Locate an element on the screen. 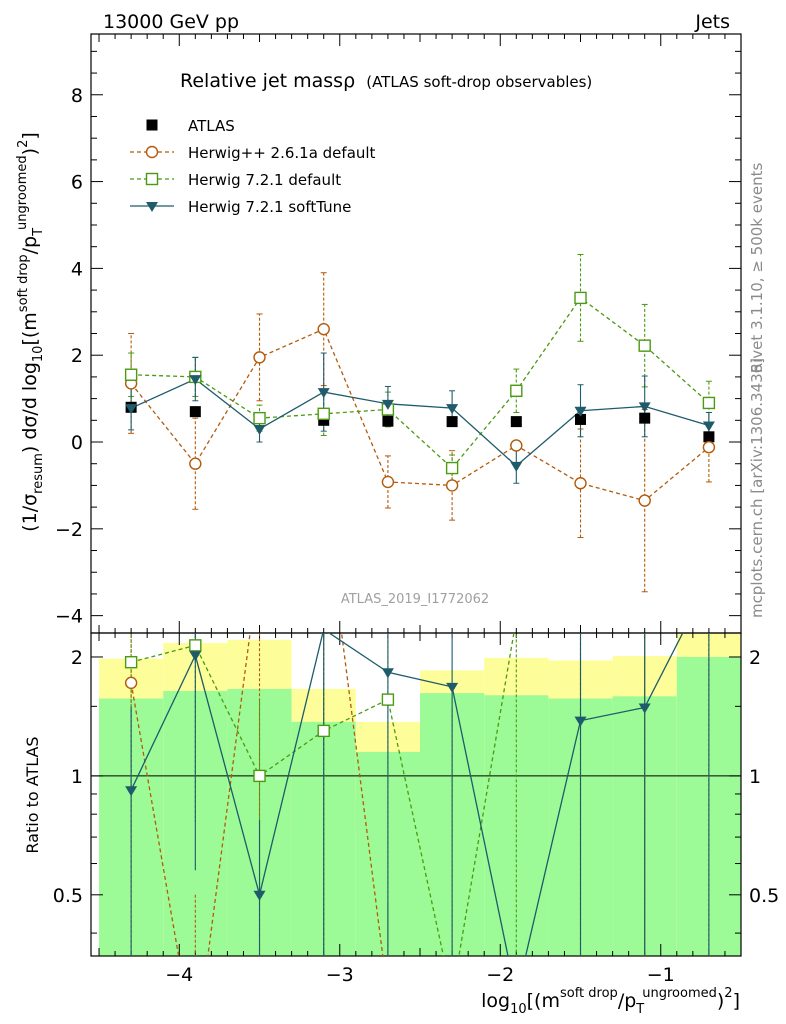  ratio-axis-label: Ratio to ATLAS is located at coordinates (32, 794).